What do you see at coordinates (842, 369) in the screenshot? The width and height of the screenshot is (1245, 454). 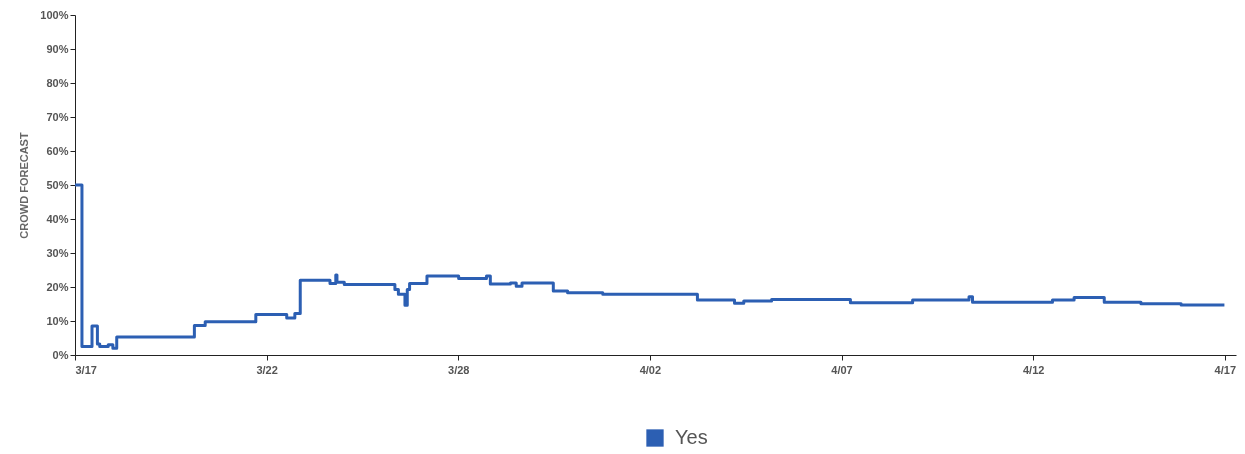 I see `x-tick-label: 4/07` at bounding box center [842, 369].